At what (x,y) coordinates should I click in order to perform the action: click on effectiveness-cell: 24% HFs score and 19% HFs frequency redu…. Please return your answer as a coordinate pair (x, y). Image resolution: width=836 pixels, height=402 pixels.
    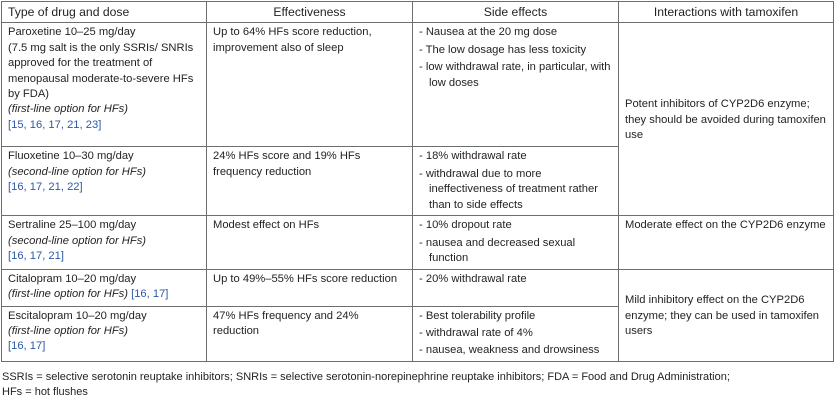
    Looking at the image, I should click on (309, 181).